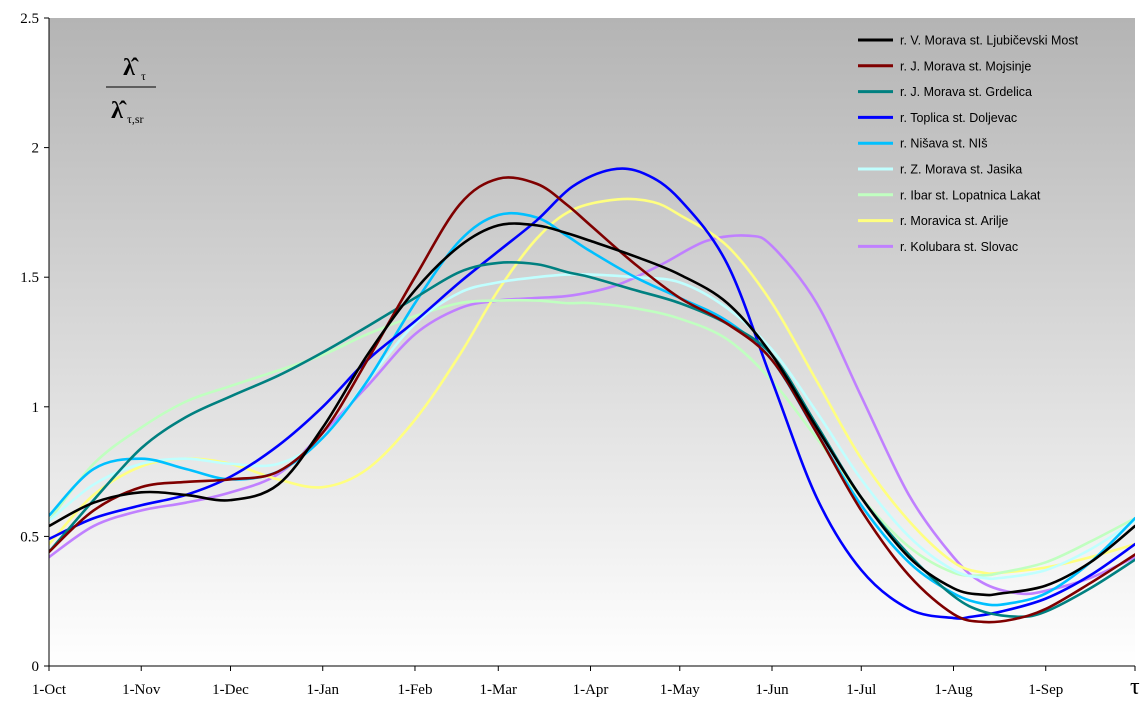  I want to click on x-tick-label: 1-Oct, so click(49, 690).